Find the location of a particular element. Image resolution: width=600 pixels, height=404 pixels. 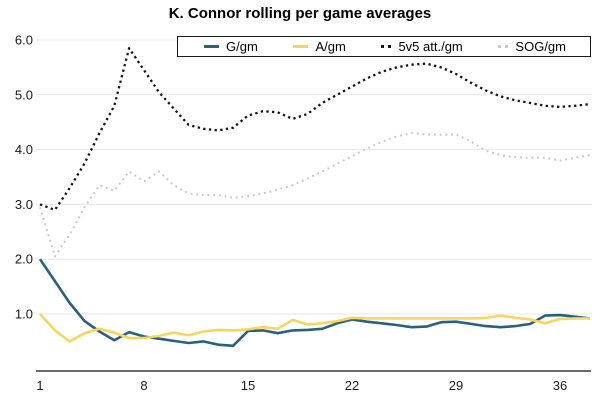

legend-label-5v5-att-per-gm: 5v5 att./gm is located at coordinates (430, 46).